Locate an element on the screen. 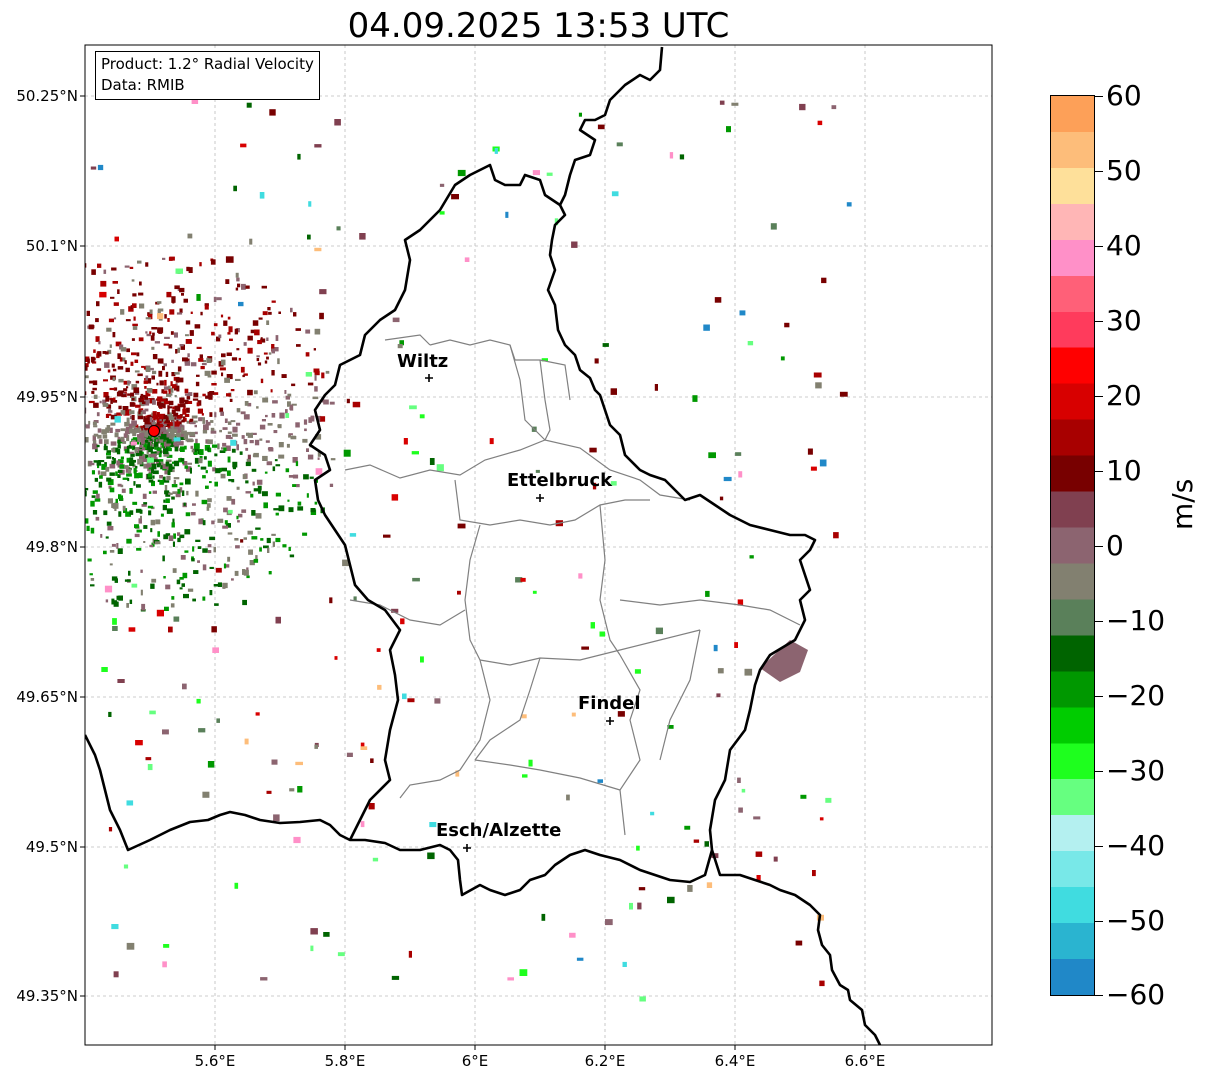  colorbar-label: −50 is located at coordinates (1136, 920).